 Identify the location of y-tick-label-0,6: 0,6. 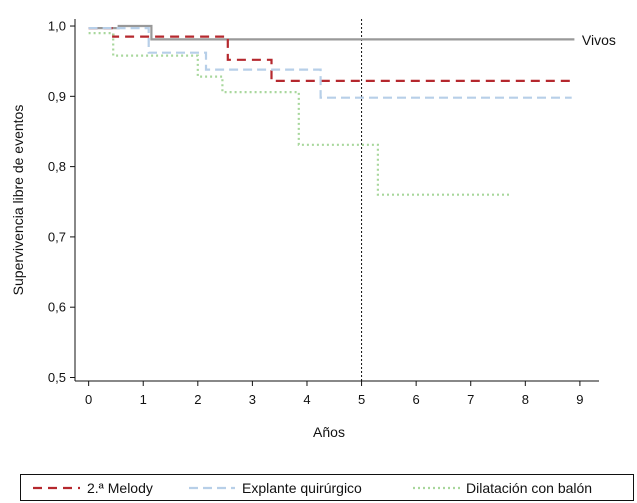
(57, 307).